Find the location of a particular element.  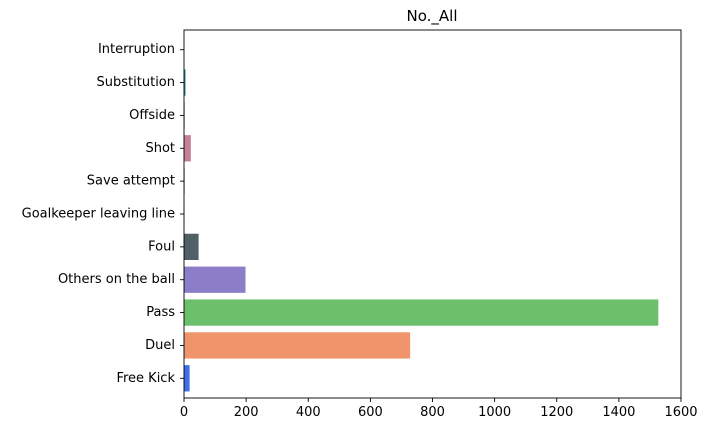

x-tick-label: 1000 is located at coordinates (494, 412).